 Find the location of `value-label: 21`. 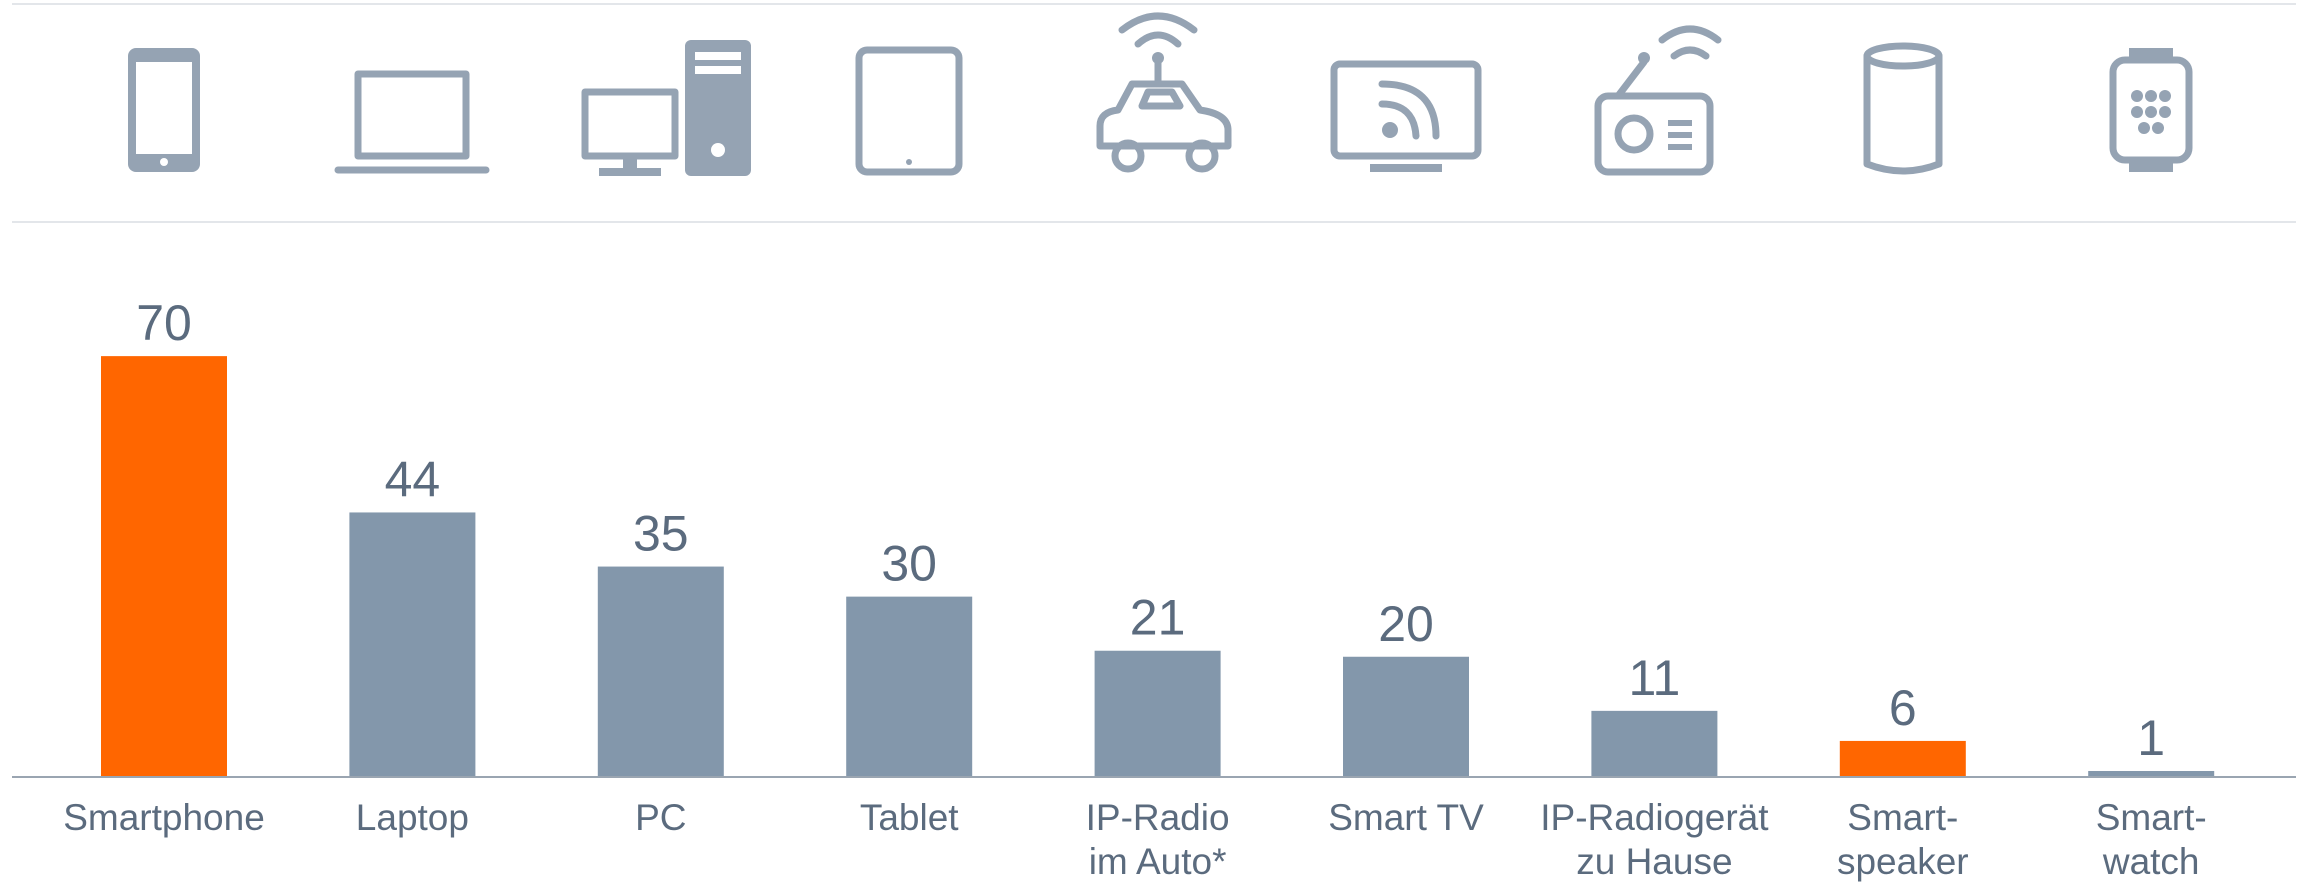

value-label: 21 is located at coordinates (1158, 618).